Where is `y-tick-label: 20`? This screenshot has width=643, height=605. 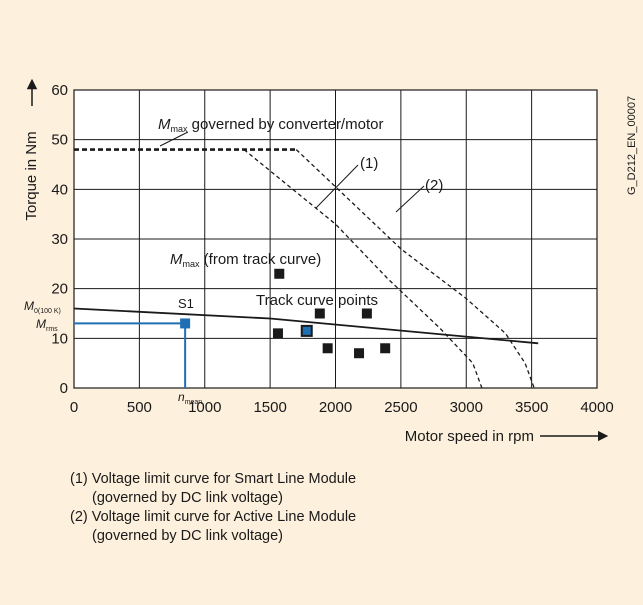 y-tick-label: 20 is located at coordinates (59, 289).